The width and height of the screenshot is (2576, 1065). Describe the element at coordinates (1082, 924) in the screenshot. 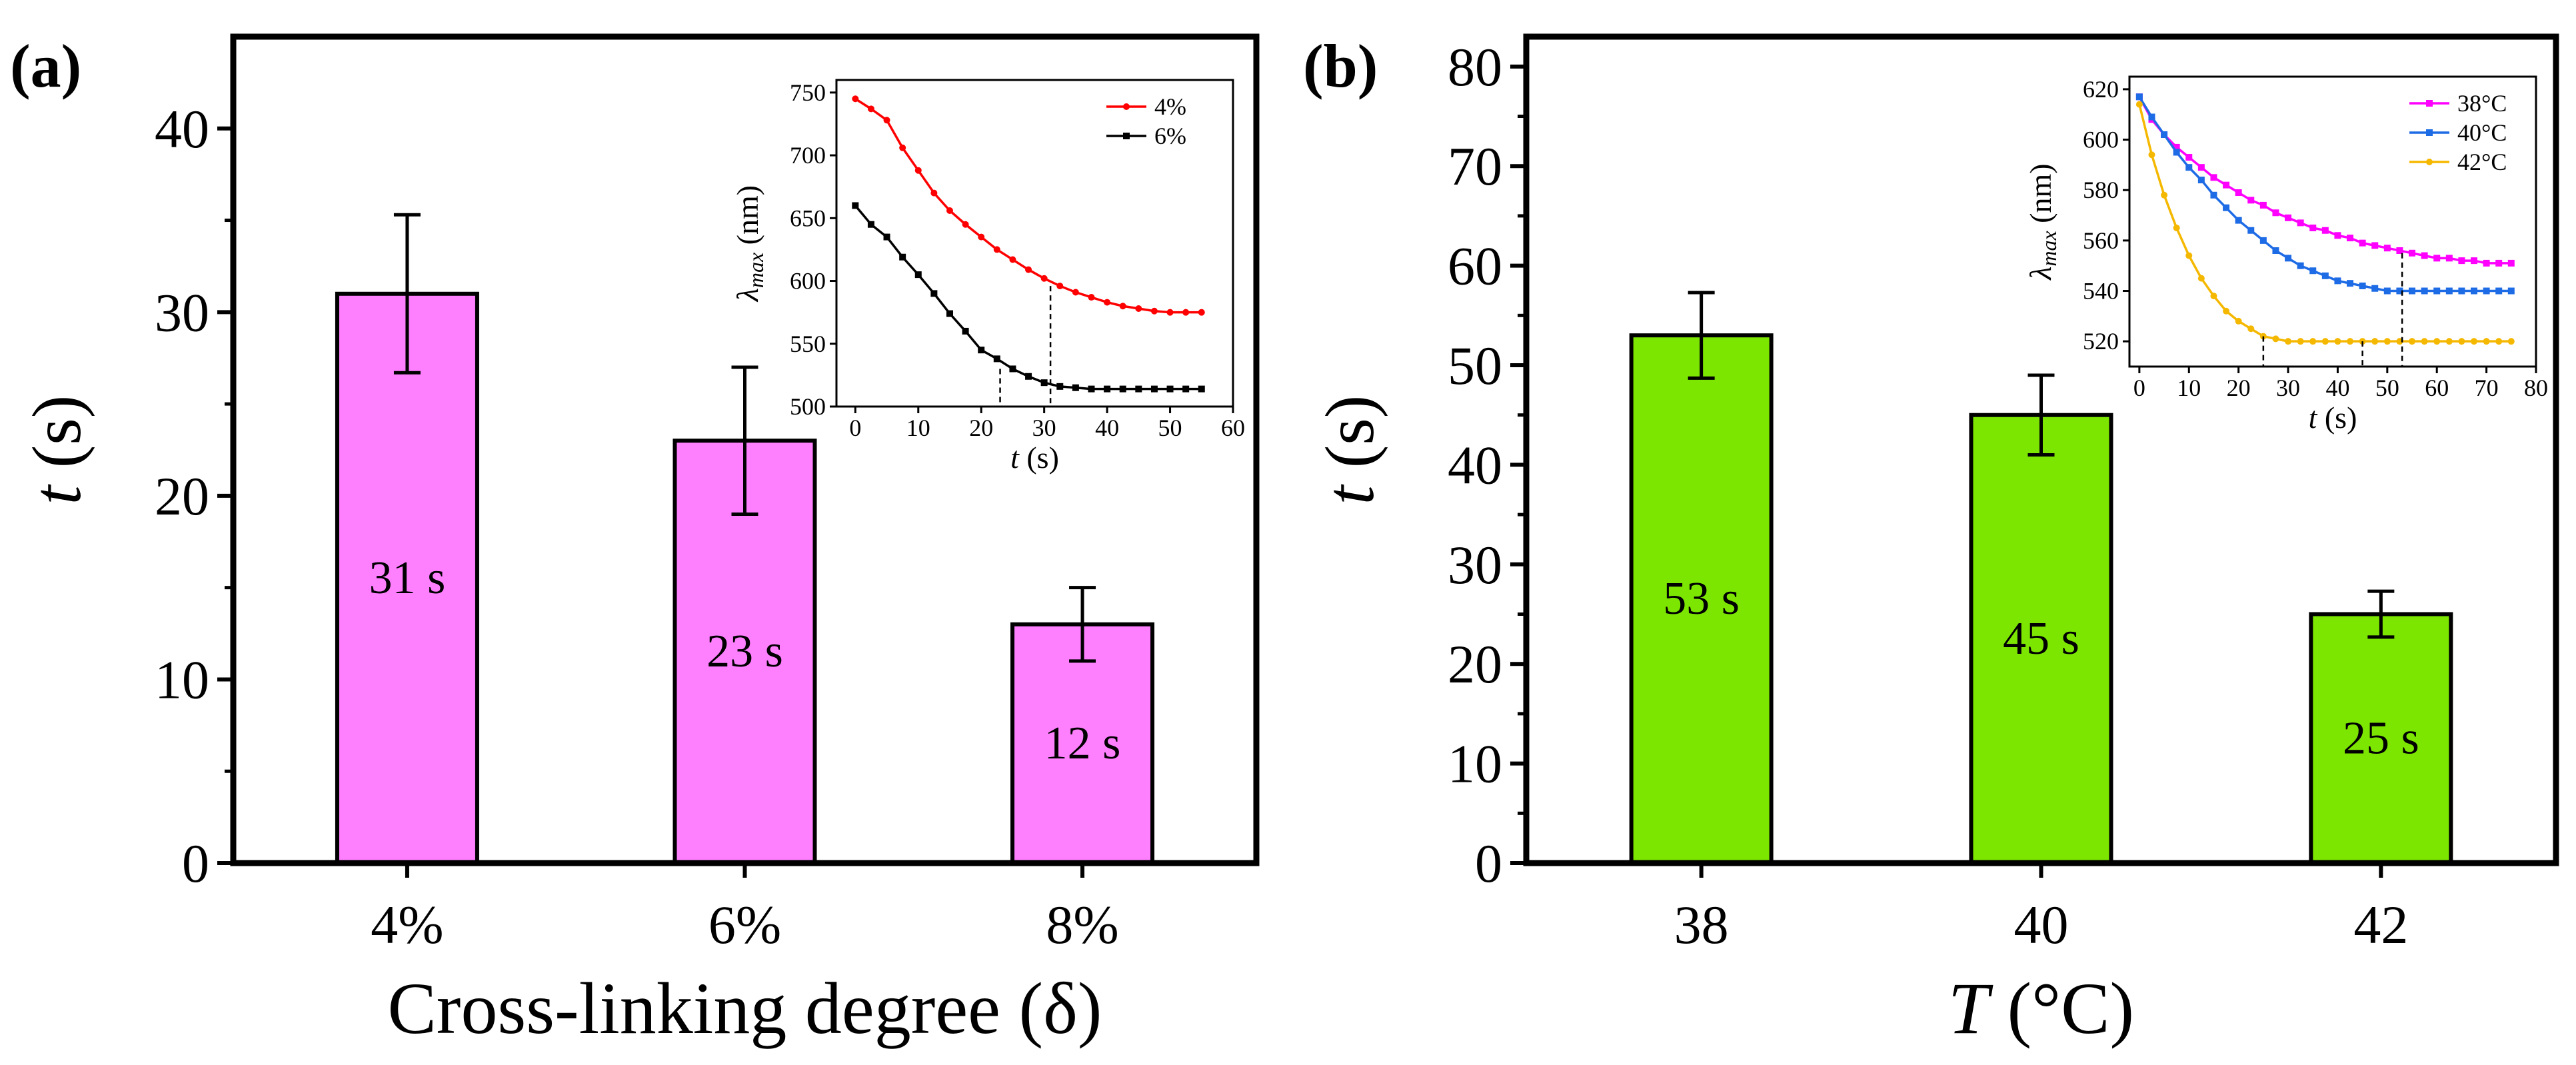

I see `x-tick-label: 8%` at that location.